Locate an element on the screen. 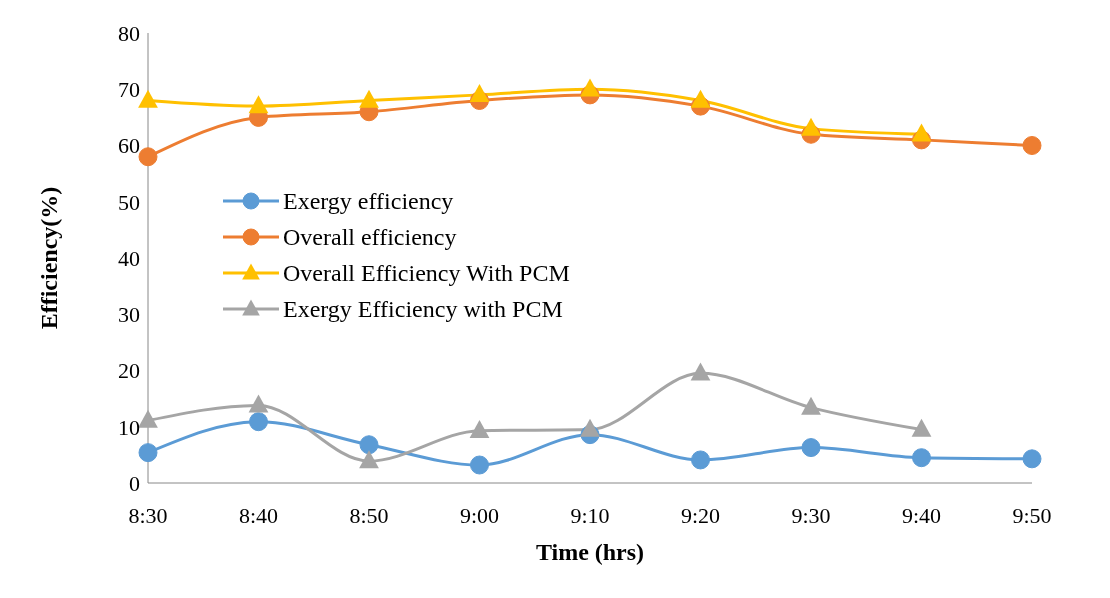 The image size is (1110, 598). x-tick-label: 9:20 is located at coordinates (700, 515).